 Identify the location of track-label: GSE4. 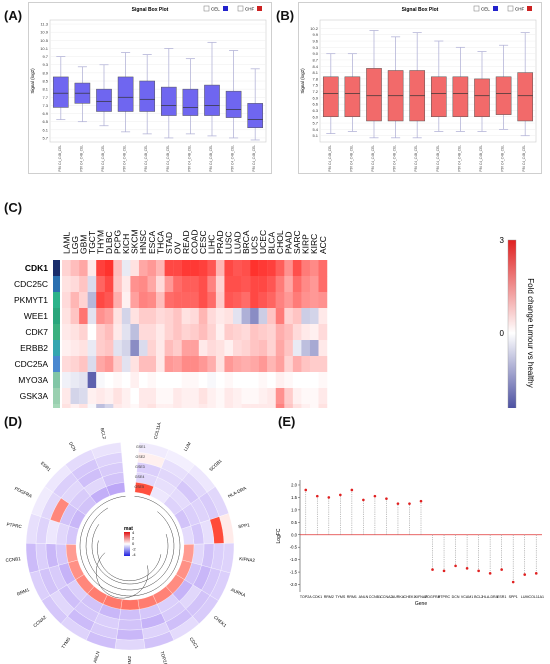
(140, 477).